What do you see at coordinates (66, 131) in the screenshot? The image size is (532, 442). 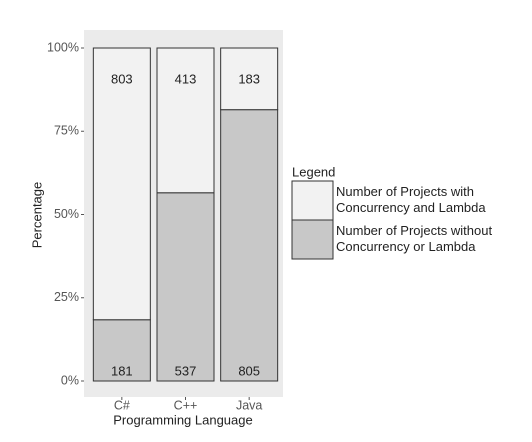 I see `y-tick-label: 75%` at bounding box center [66, 131].